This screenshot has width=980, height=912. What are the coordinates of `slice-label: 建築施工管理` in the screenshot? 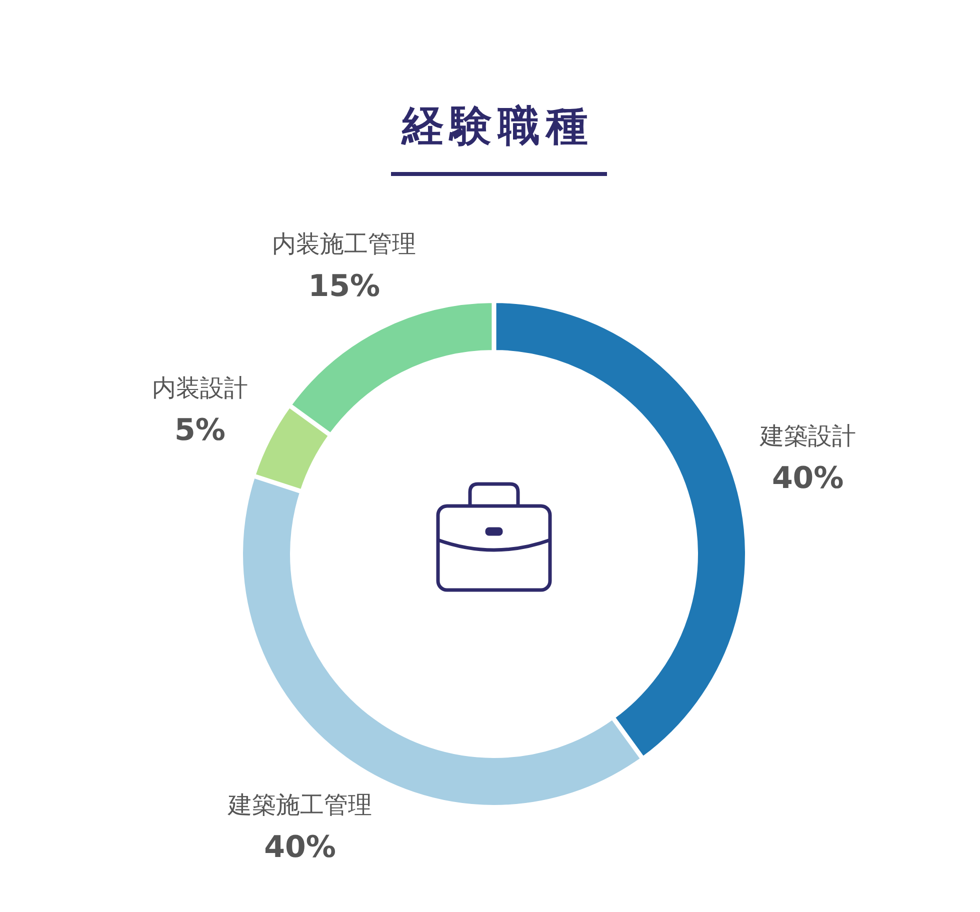 It's located at (299, 804).